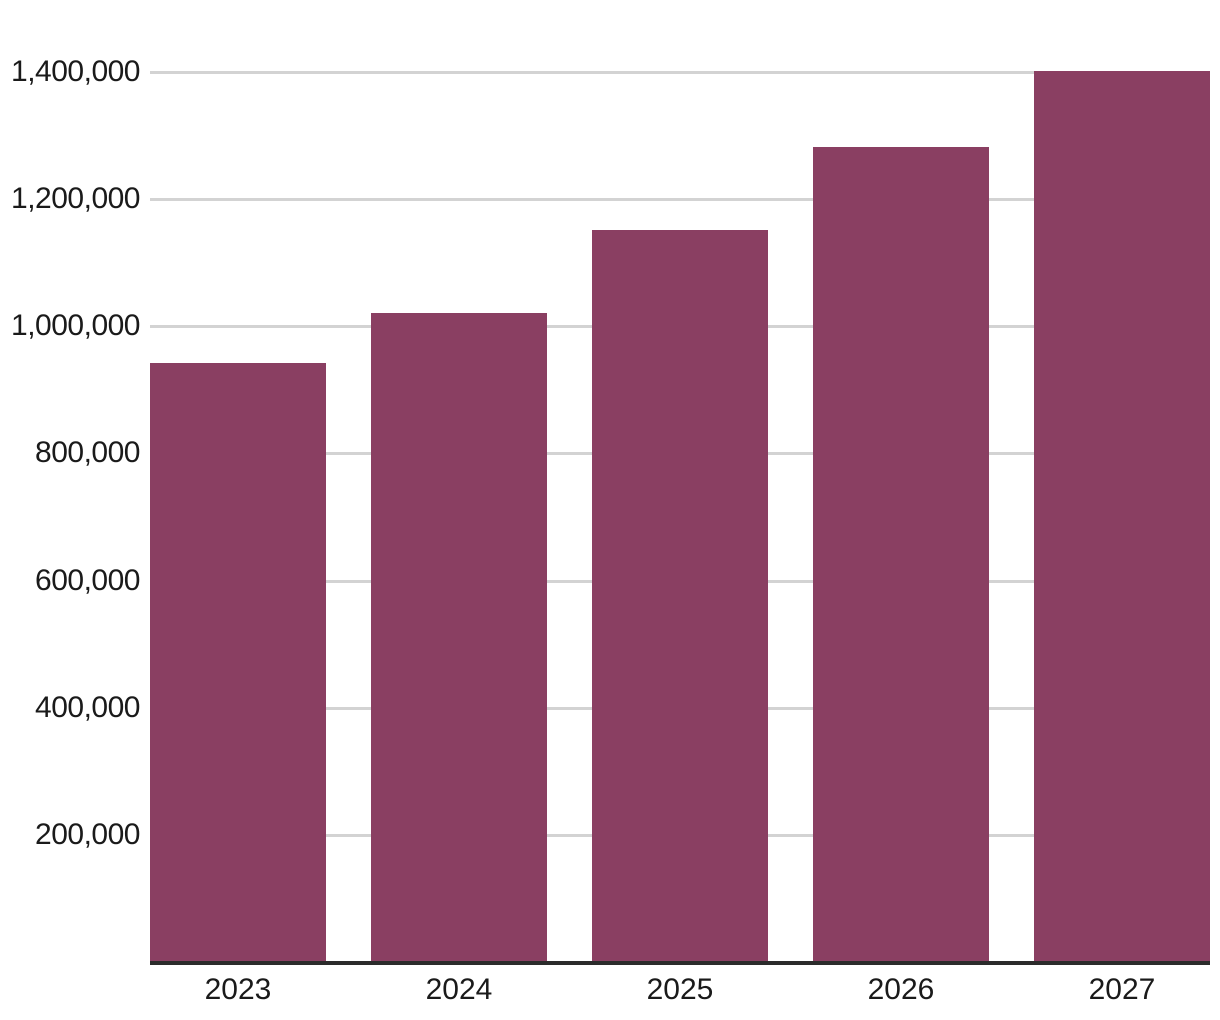 This screenshot has height=1020, width=1220. Describe the element at coordinates (680, 595) in the screenshot. I see `bar-2025` at that location.